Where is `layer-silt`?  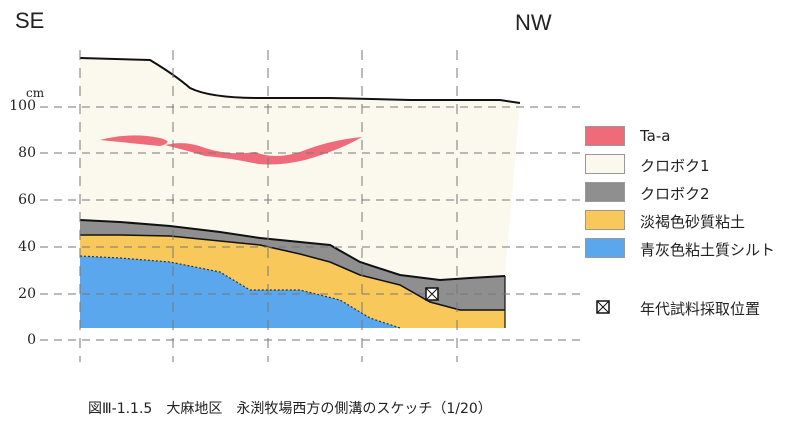 layer-silt is located at coordinates (240, 292).